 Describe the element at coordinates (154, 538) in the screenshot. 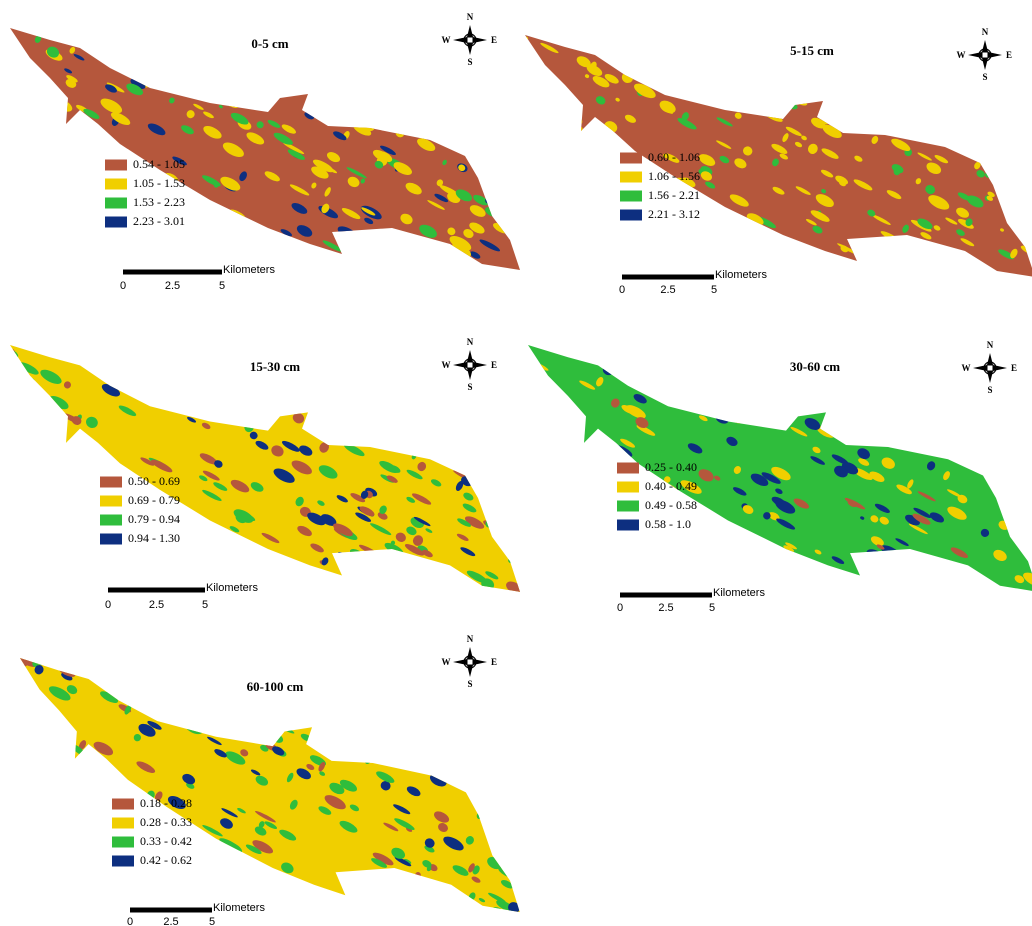

I see `legend-label: 0.94 - 1.30` at that location.